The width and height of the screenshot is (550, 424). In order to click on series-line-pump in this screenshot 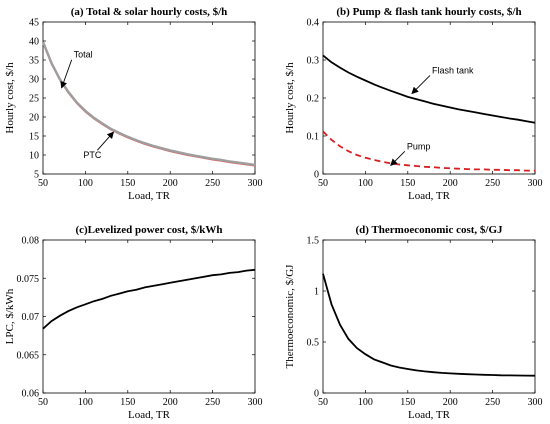, I will do `click(428, 151)`.